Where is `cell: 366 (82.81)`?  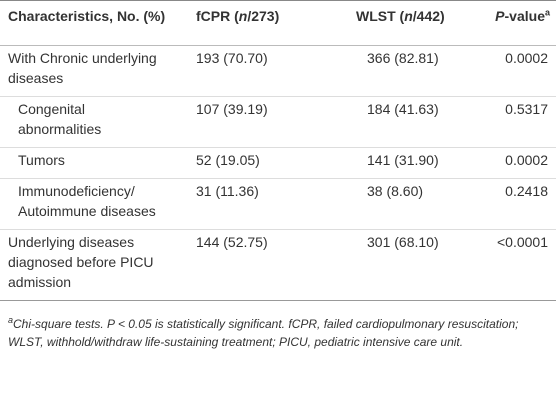
cell: 366 (82.81) is located at coordinates (414, 71).